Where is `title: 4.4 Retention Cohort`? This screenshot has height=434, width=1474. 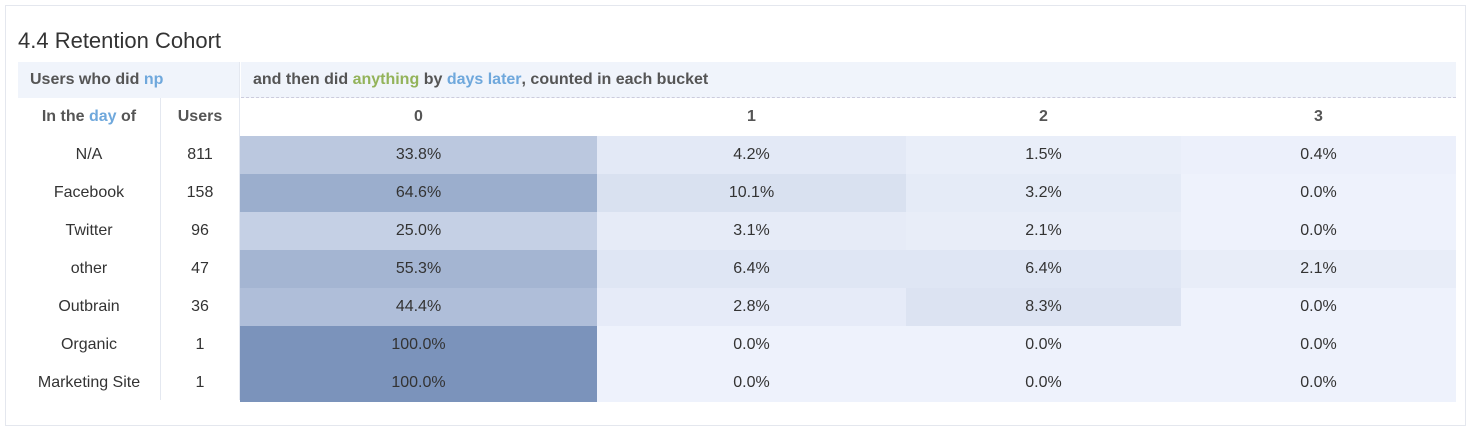 title: 4.4 Retention Cohort is located at coordinates (120, 40).